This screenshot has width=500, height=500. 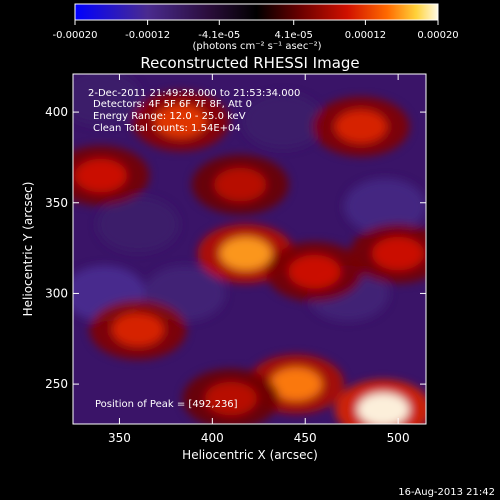 What do you see at coordinates (56, 112) in the screenshot?
I see `y-tick-label: 400` at bounding box center [56, 112].